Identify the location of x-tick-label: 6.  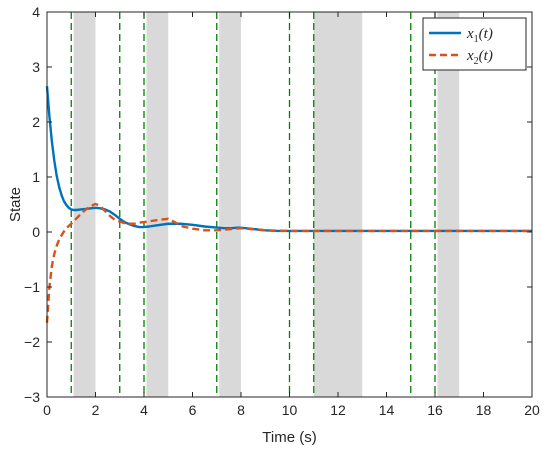
(193, 410).